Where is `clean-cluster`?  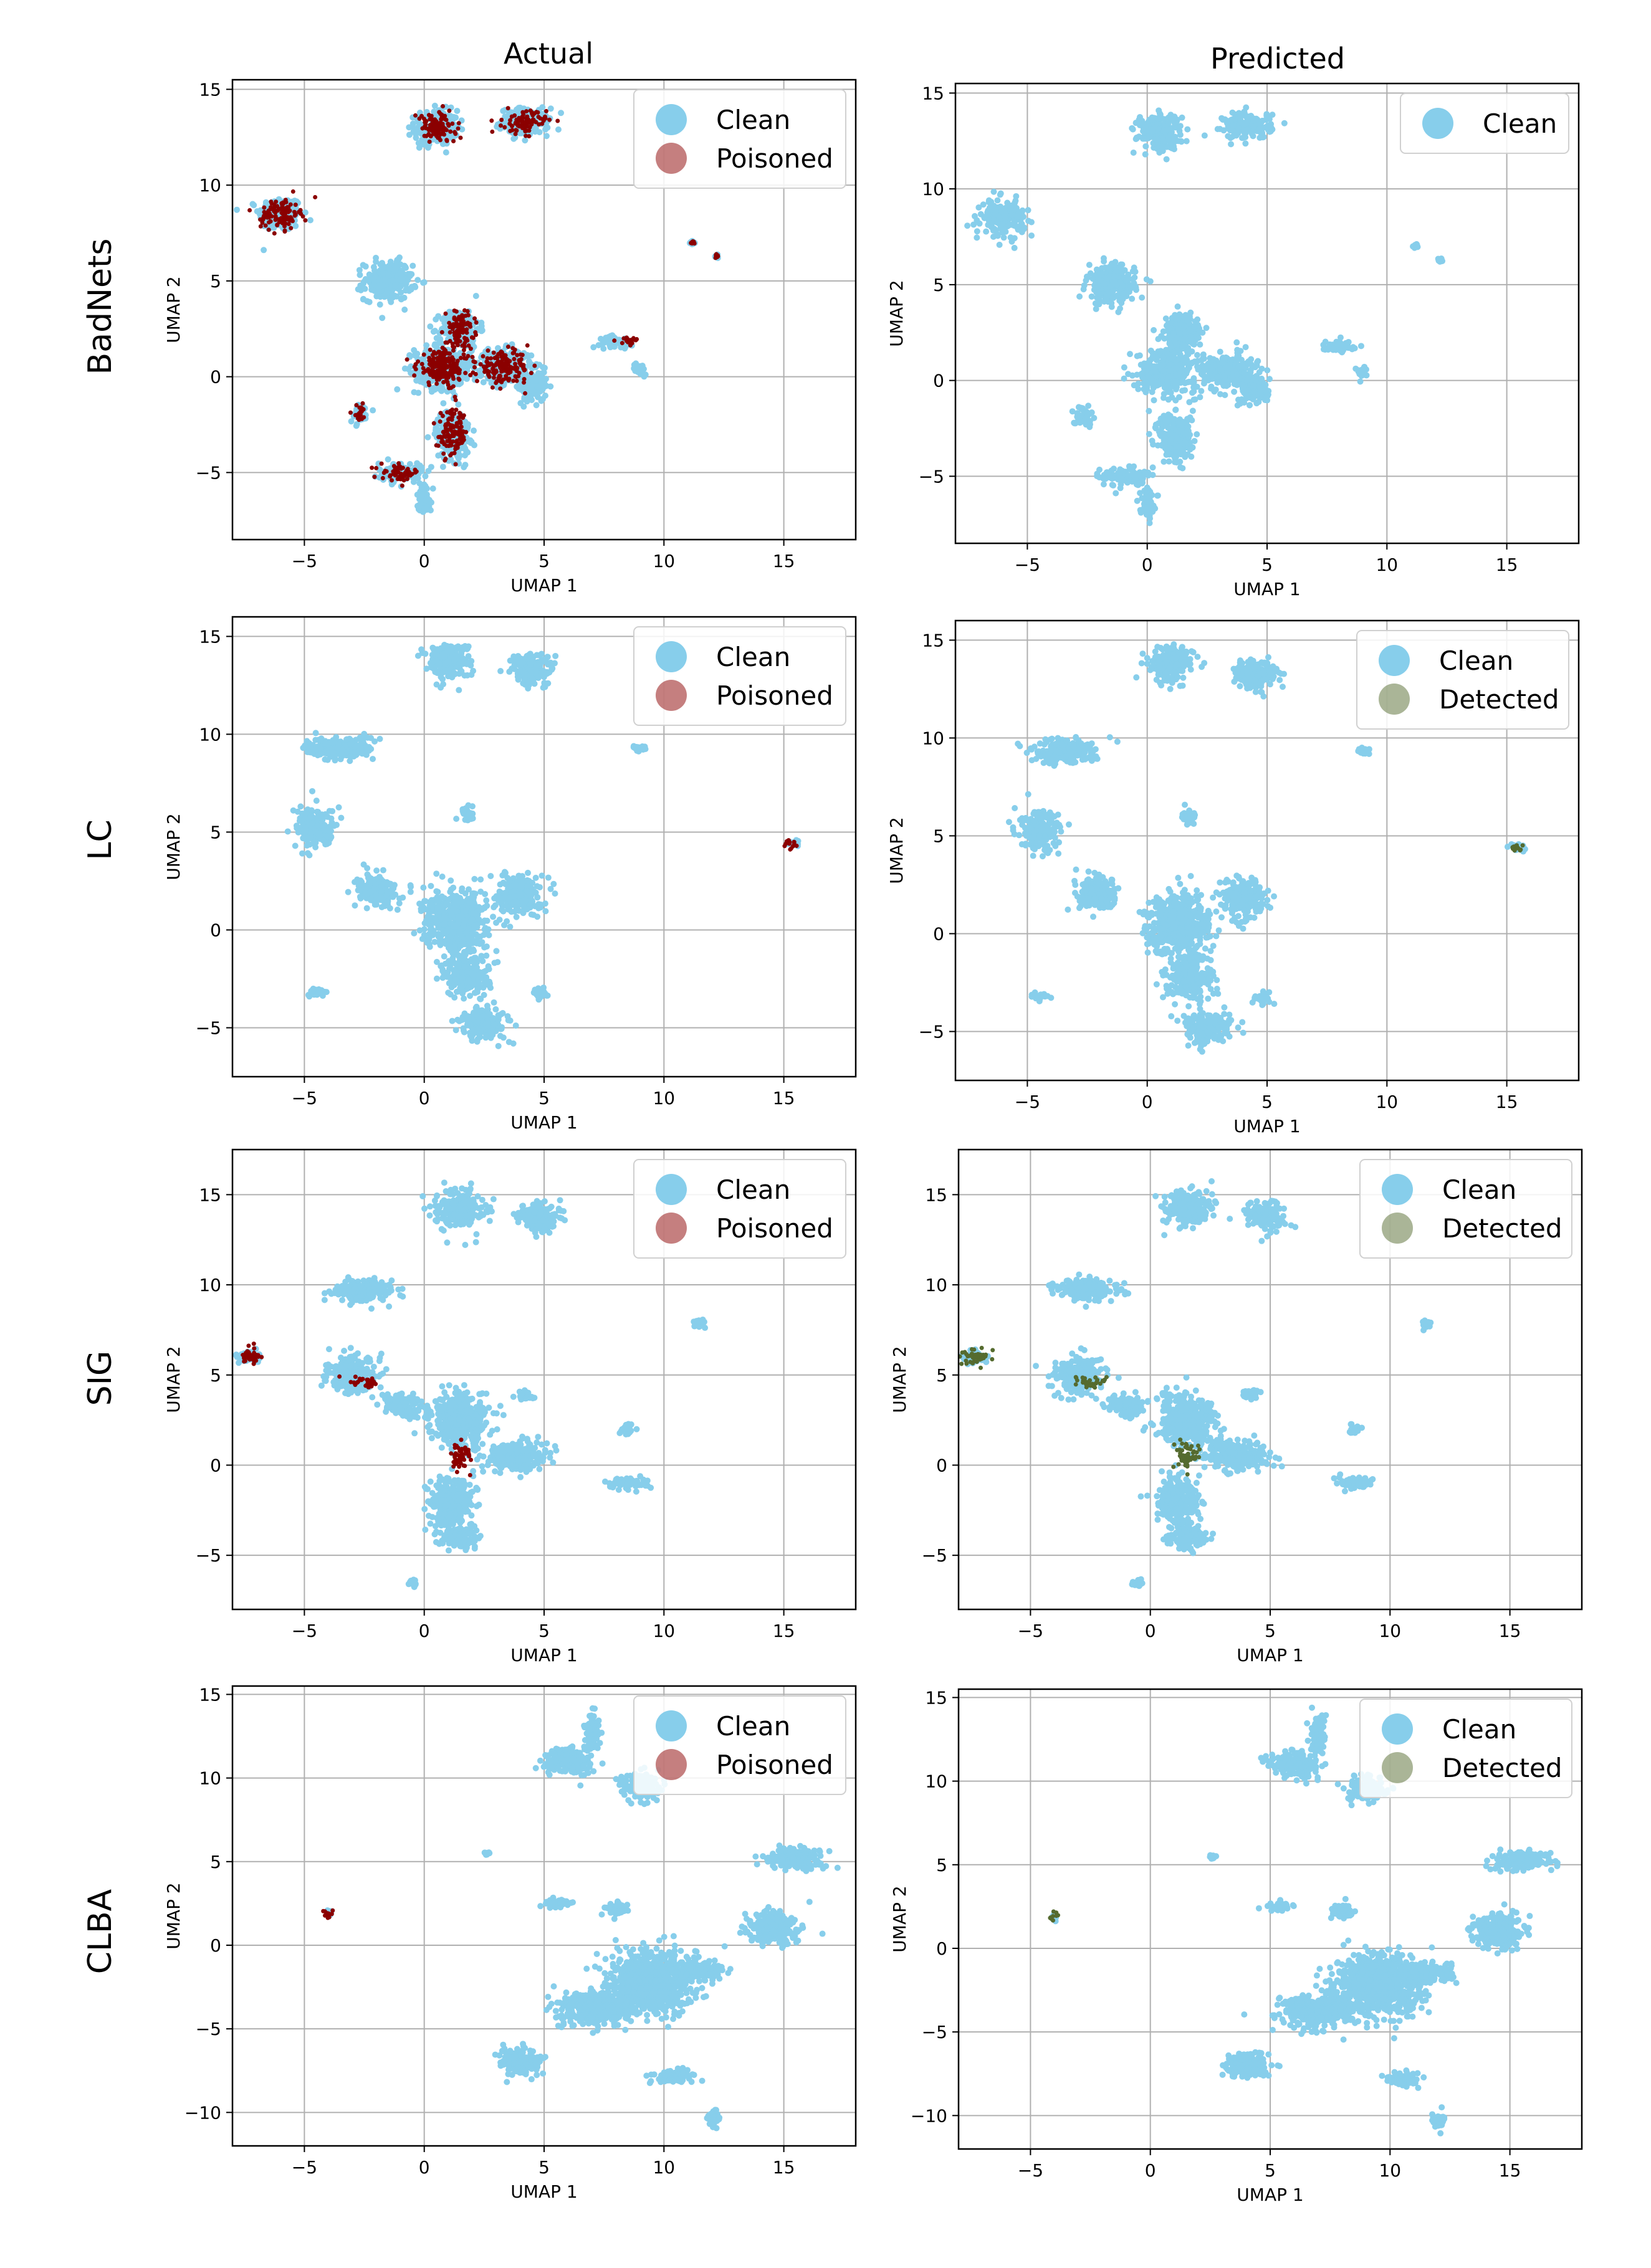
clean-cluster is located at coordinates (999, 219).